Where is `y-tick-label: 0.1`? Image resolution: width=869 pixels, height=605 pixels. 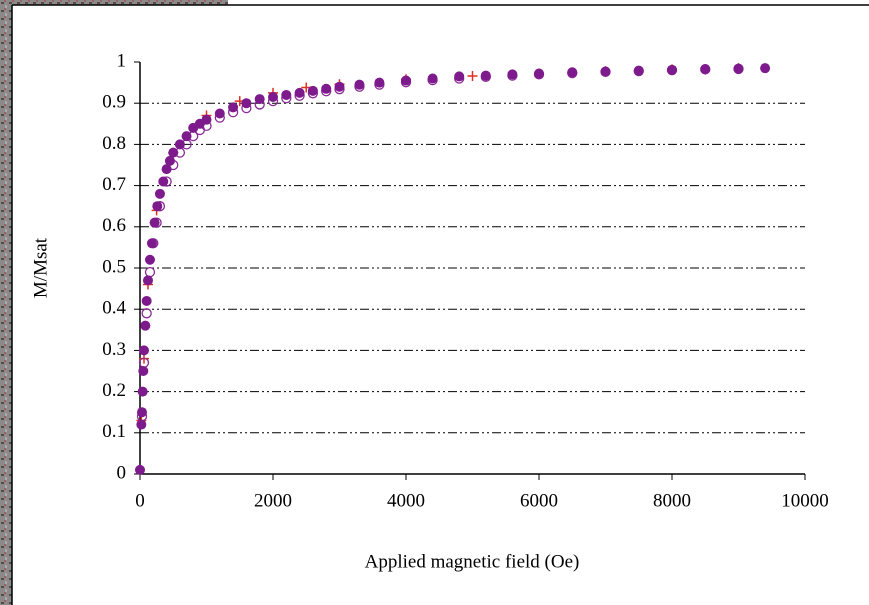
y-tick-label: 0.1 is located at coordinates (114, 431).